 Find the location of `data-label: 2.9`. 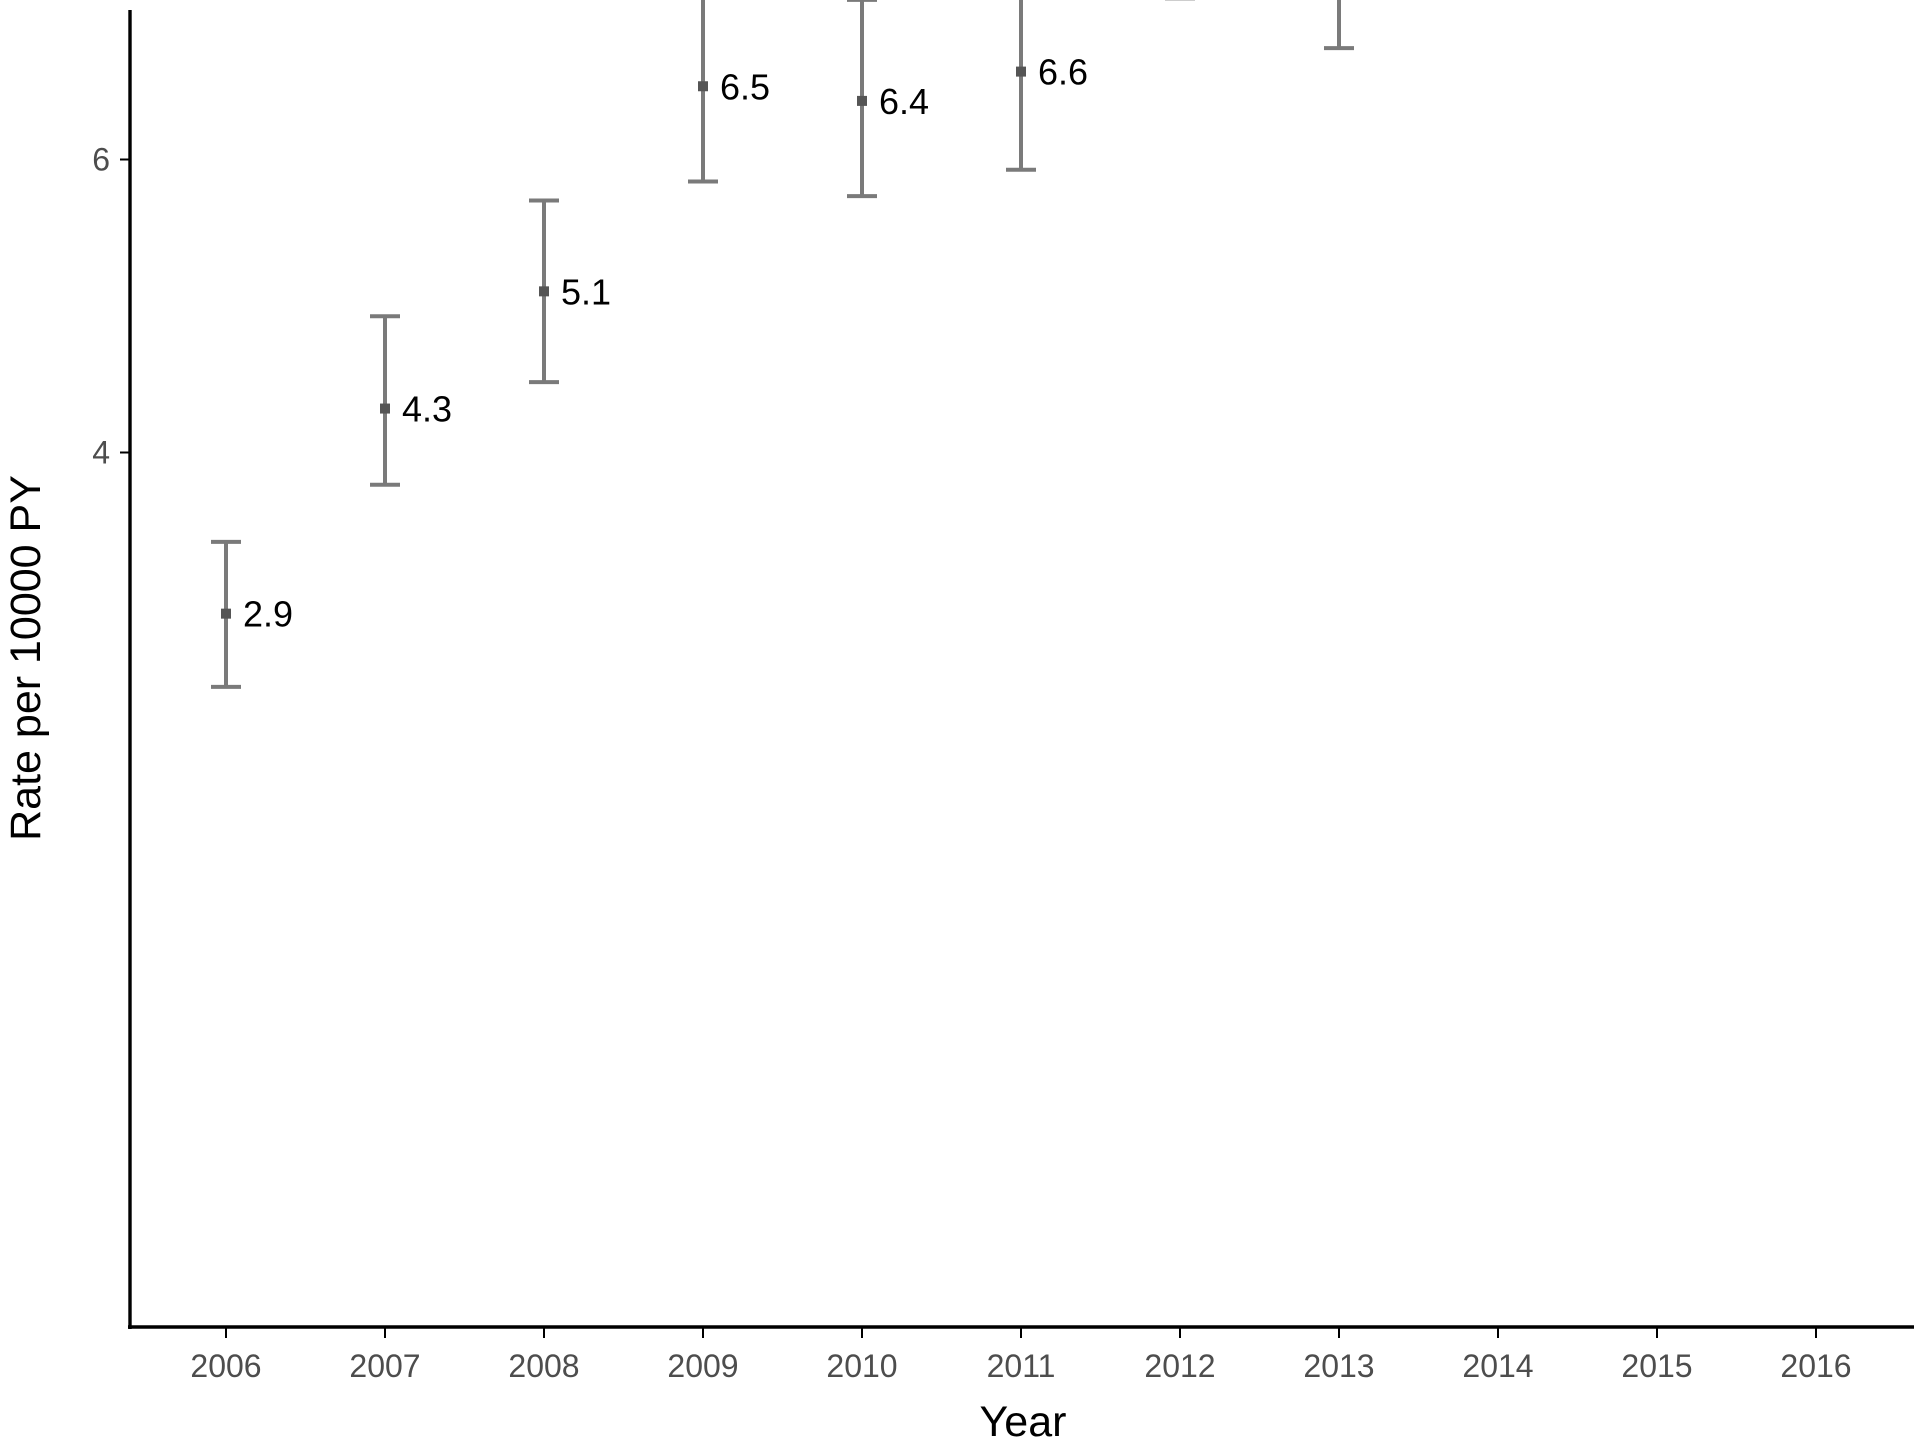

data-label: 2.9 is located at coordinates (268, 614).